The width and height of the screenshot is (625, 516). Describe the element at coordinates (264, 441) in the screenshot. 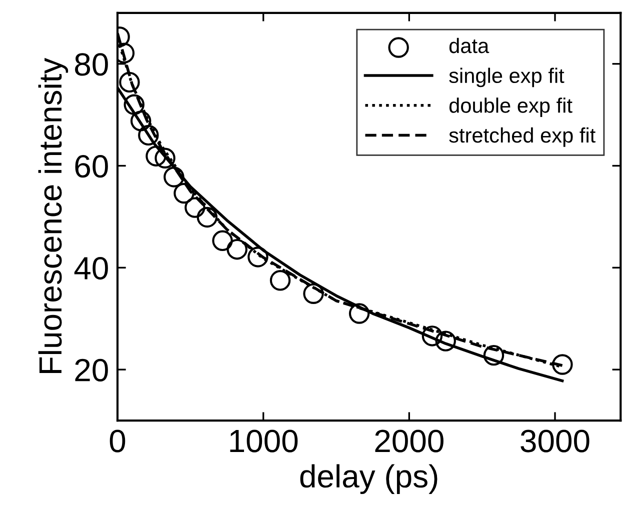

I see `x-tick-label: 1000` at that location.